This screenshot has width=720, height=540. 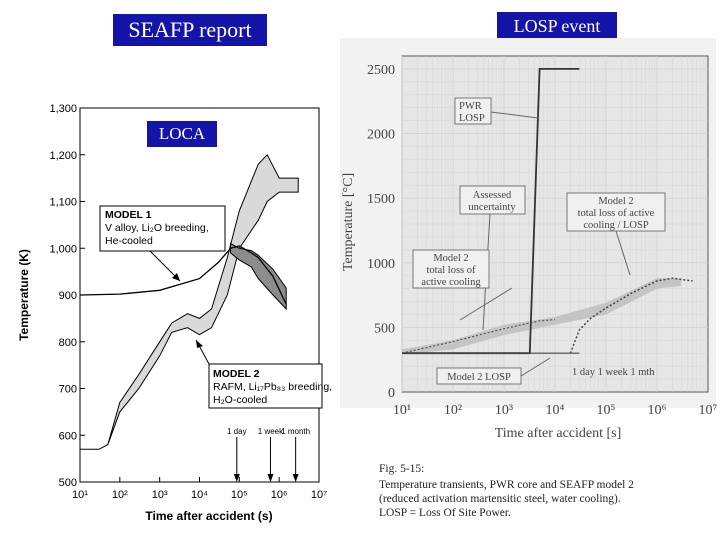 What do you see at coordinates (450, 258) in the screenshot?
I see `model2-tla-label-1: Model 2` at bounding box center [450, 258].